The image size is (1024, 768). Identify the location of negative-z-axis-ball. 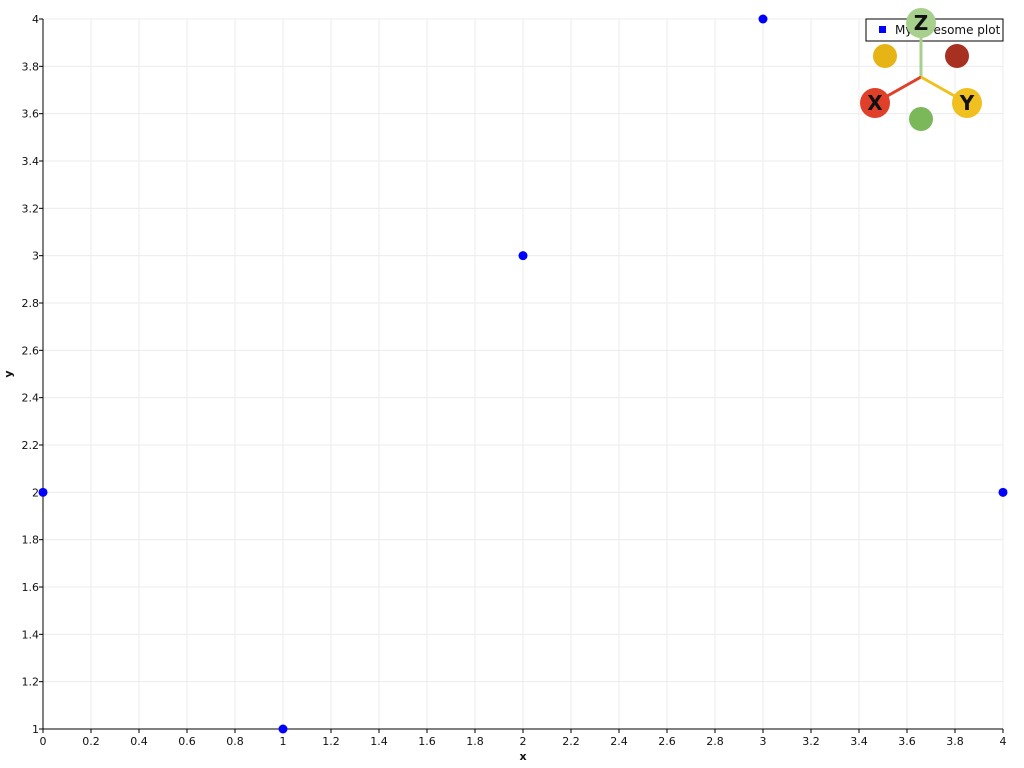
(921, 119).